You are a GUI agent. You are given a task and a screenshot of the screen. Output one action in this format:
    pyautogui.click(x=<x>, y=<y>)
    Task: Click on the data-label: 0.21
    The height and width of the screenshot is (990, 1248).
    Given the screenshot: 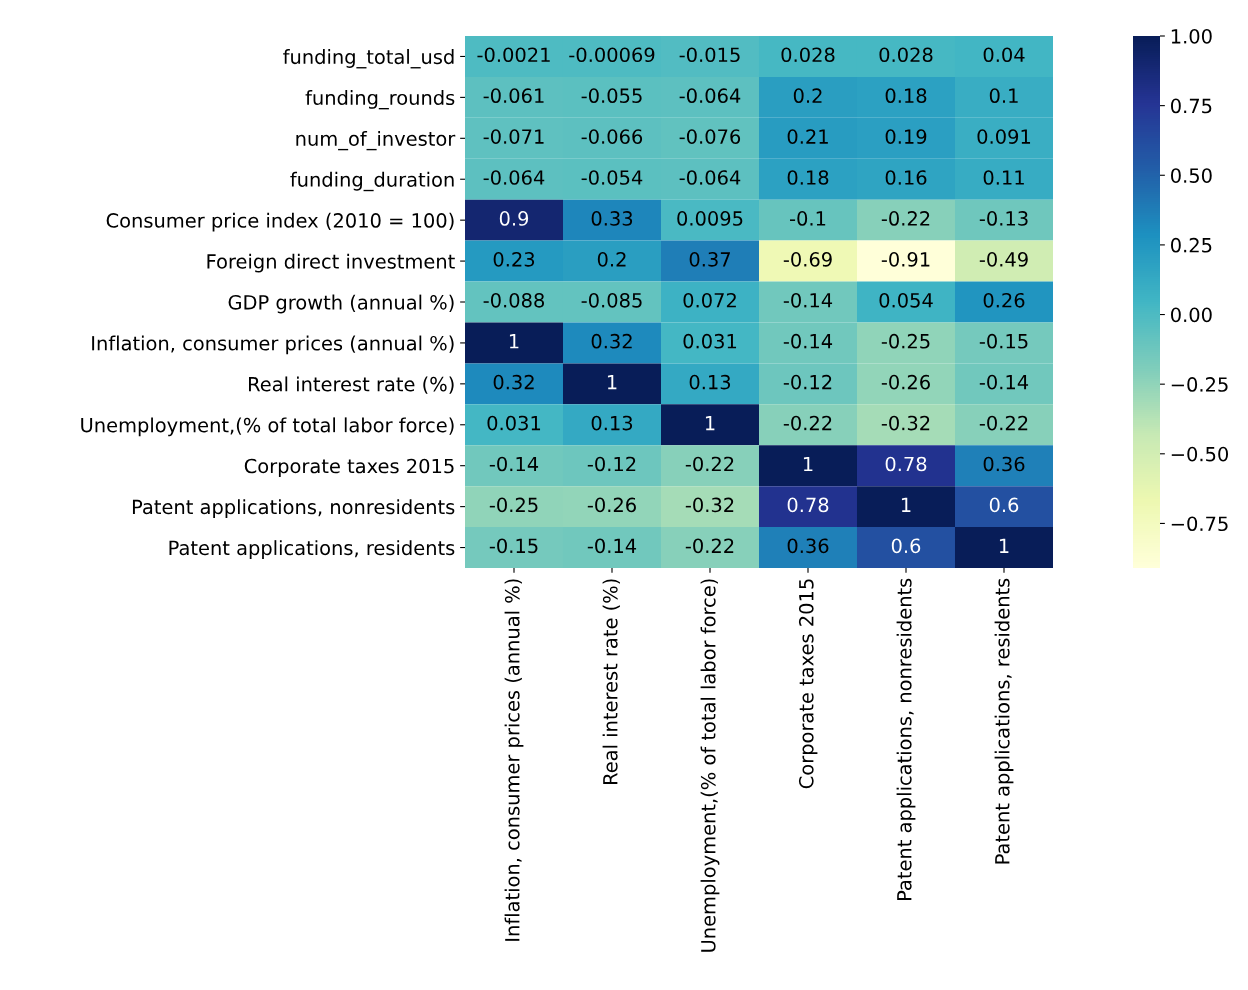 What is the action you would take?
    pyautogui.click(x=807, y=136)
    